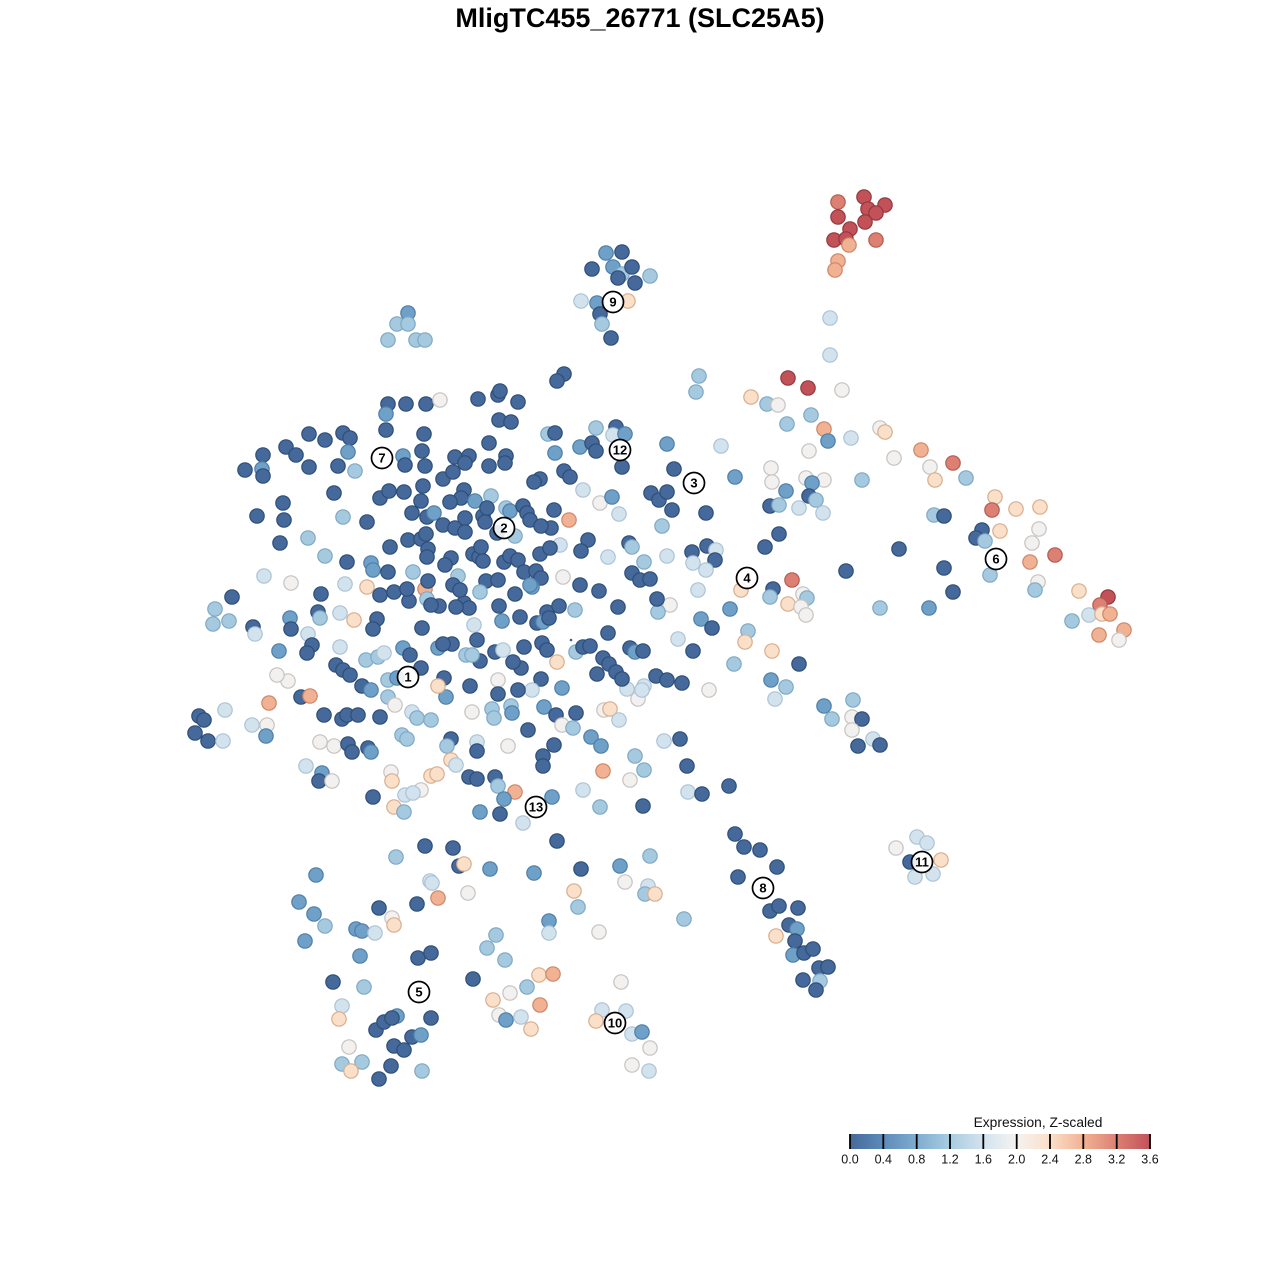  What do you see at coordinates (849, 1160) in the screenshot?
I see `svg-text: 0.0` at bounding box center [849, 1160].